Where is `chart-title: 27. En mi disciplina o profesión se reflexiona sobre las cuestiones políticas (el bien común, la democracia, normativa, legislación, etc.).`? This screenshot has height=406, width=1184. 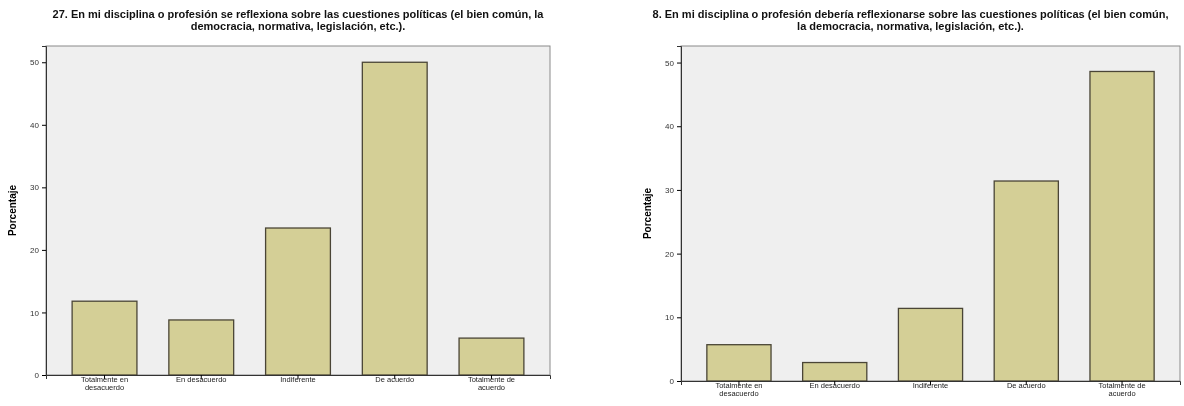 chart-title: 27. En mi disciplina o profesión se reflexiona sobre las cuestiones políticas (el bien común, la democracia, normativa, legislación, etc.). is located at coordinates (298, 20).